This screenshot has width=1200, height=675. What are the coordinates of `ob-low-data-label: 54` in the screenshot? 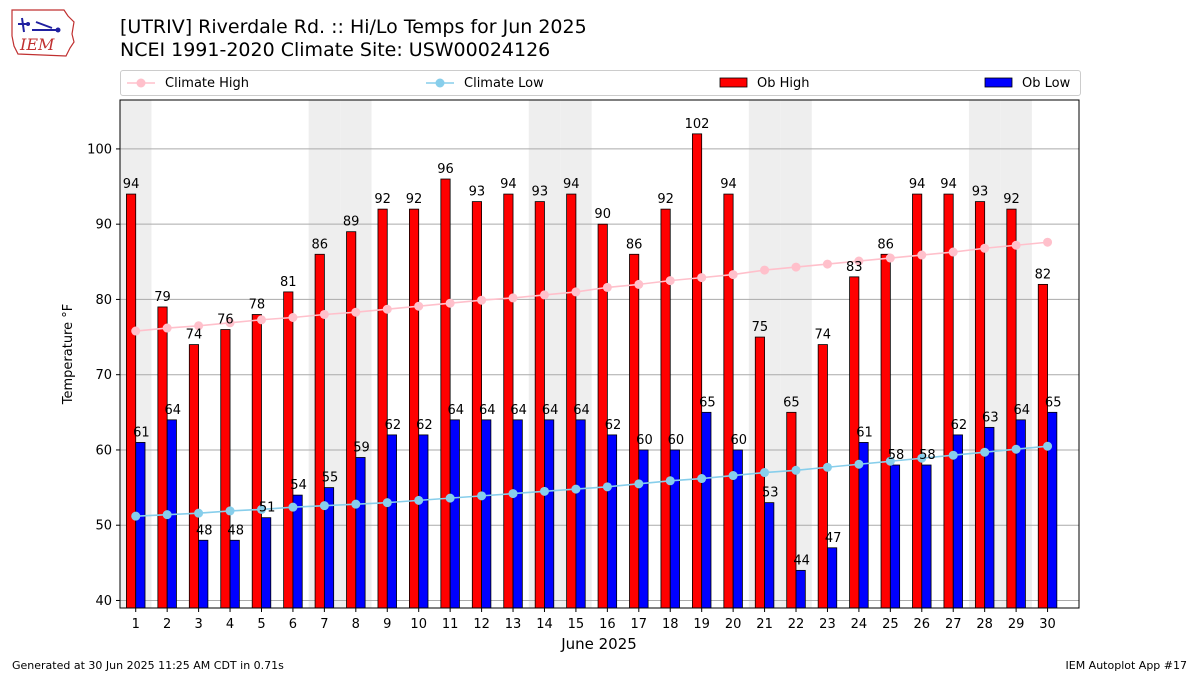 It's located at (298, 485).